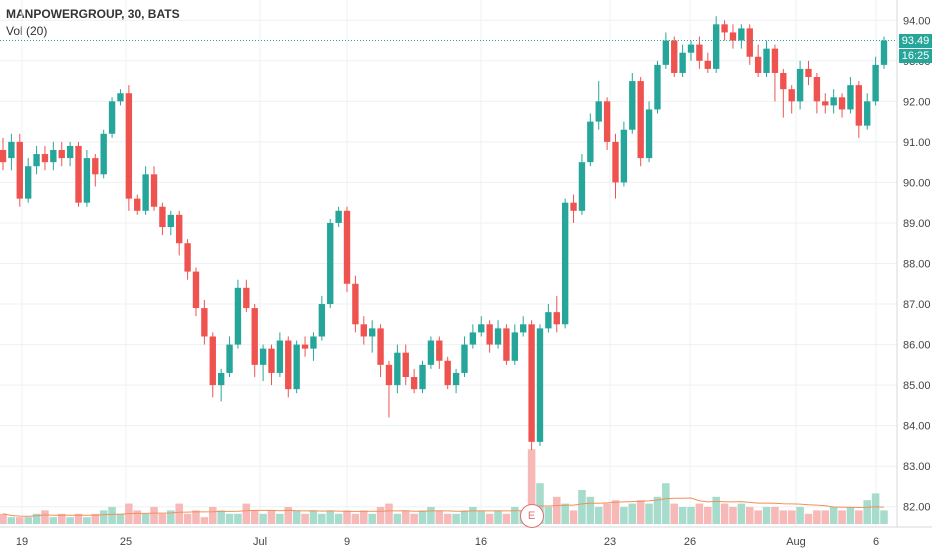 The image size is (932, 550). What do you see at coordinates (531, 516) in the screenshot?
I see `earnings-marker: E` at bounding box center [531, 516].